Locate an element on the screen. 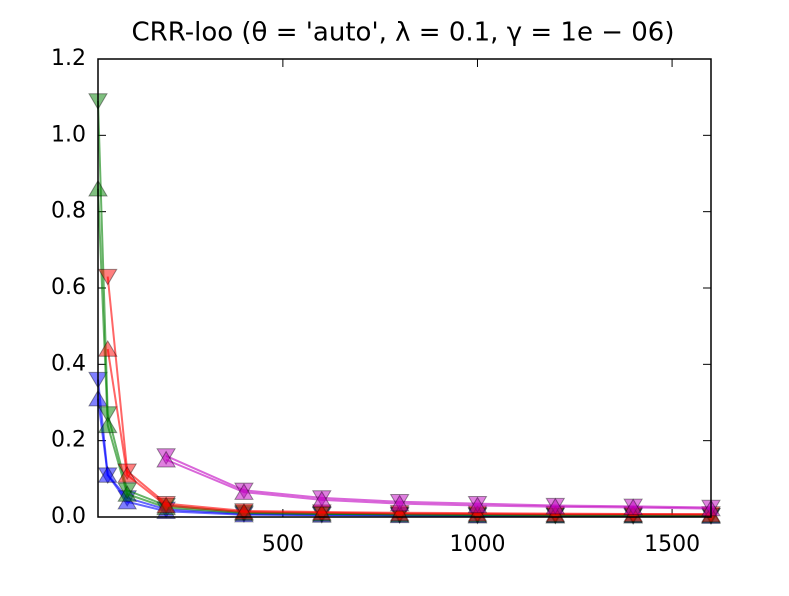 This screenshot has width=789, height=596. y-tick-label: 0.2 is located at coordinates (68, 440).